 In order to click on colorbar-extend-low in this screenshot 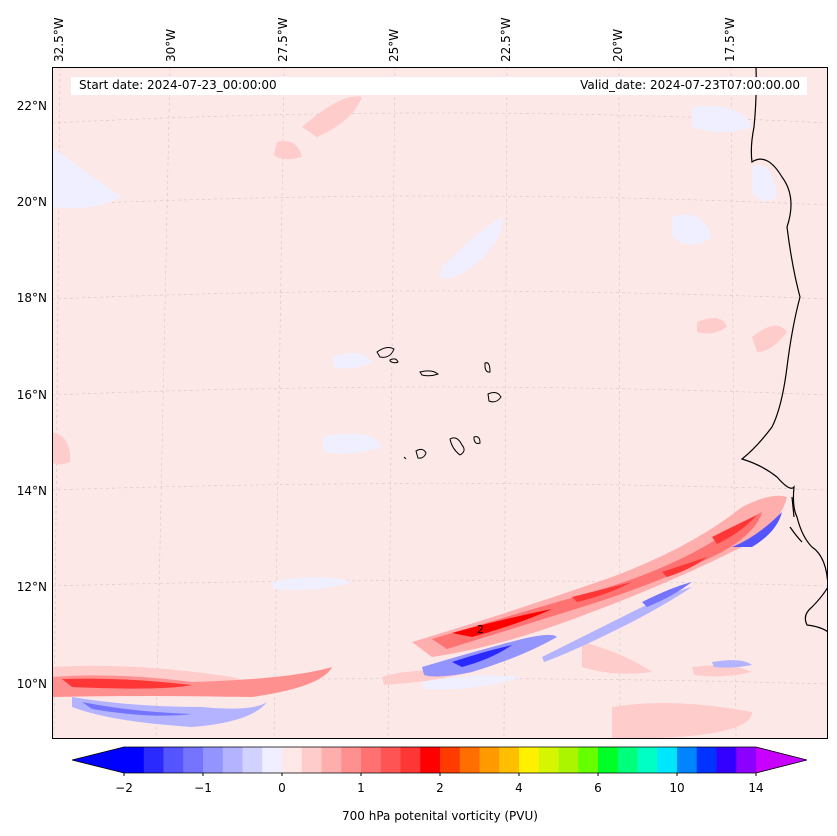, I will do `click(98, 760)`.